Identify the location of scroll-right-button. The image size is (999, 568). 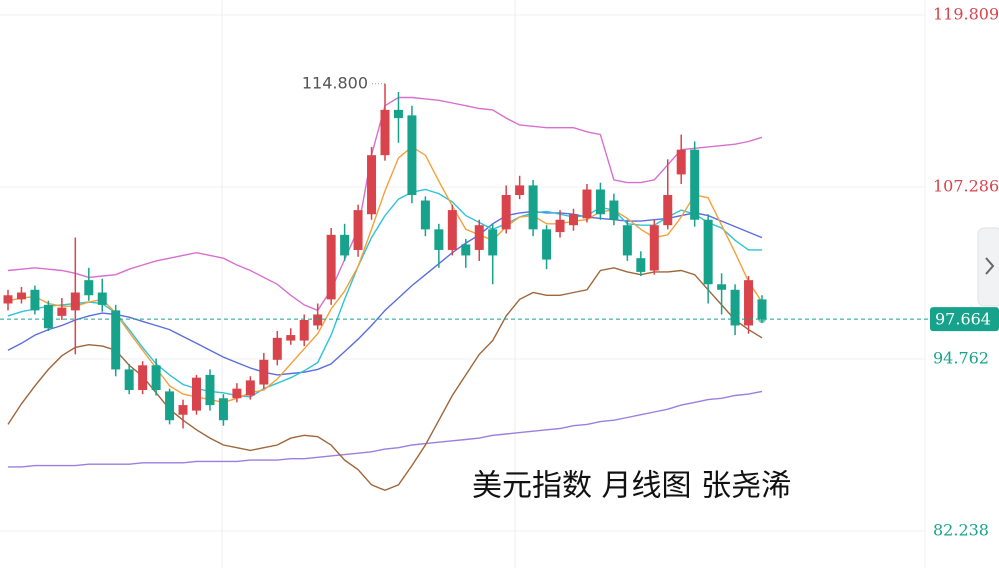
(988, 267).